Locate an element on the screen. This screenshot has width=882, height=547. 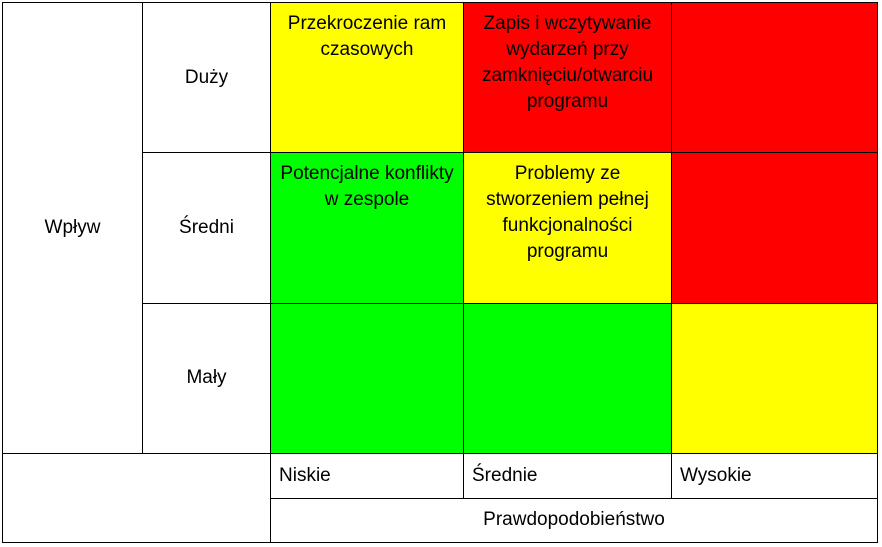
probability-level-high: Wysokie is located at coordinates (774, 475).